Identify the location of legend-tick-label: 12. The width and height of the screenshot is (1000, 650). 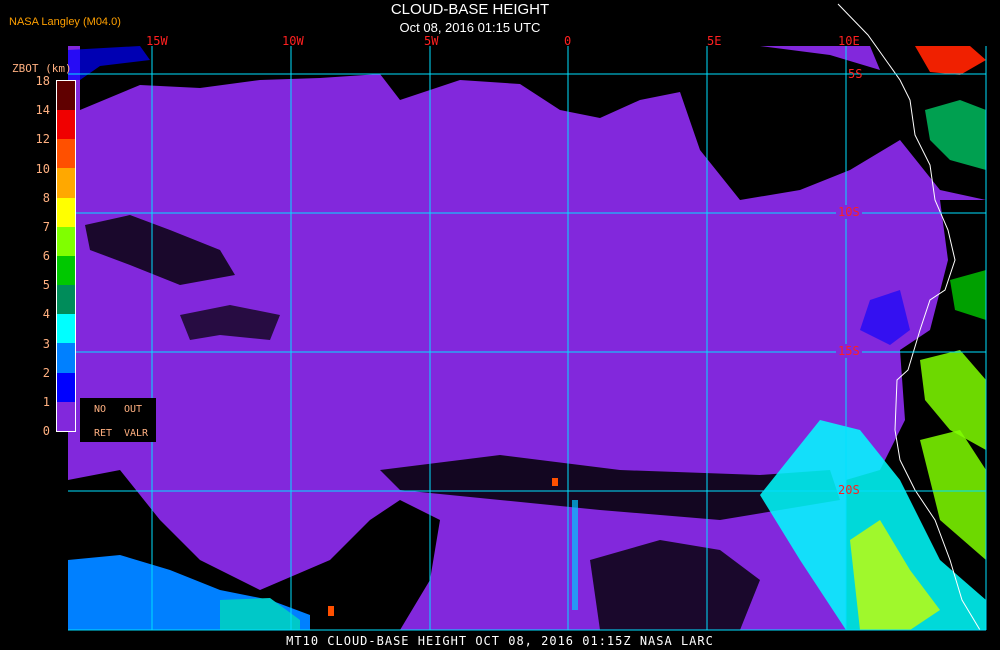
(42, 139).